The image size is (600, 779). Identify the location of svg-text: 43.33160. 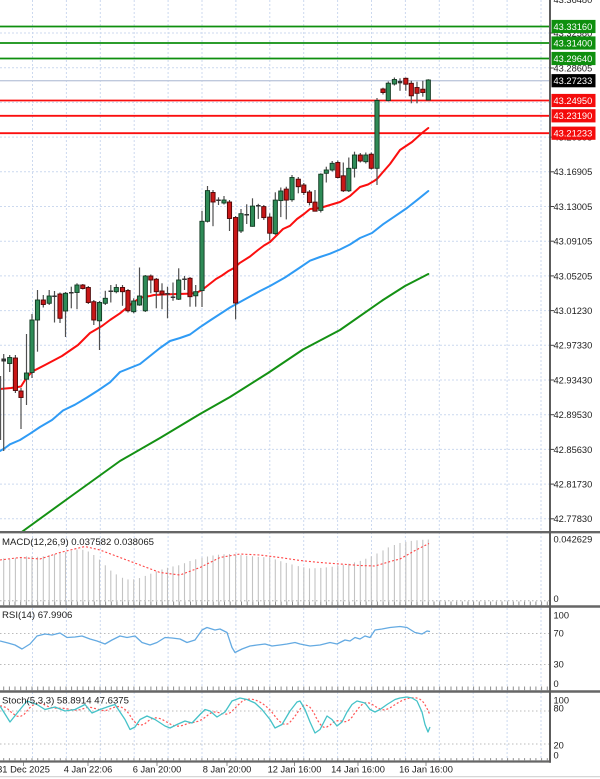
(573, 27).